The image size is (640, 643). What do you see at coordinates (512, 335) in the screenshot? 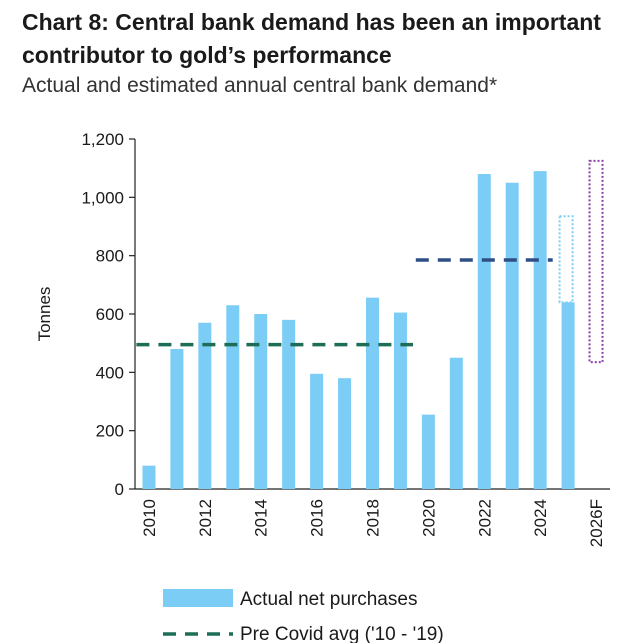
I see `bar-2023` at bounding box center [512, 335].